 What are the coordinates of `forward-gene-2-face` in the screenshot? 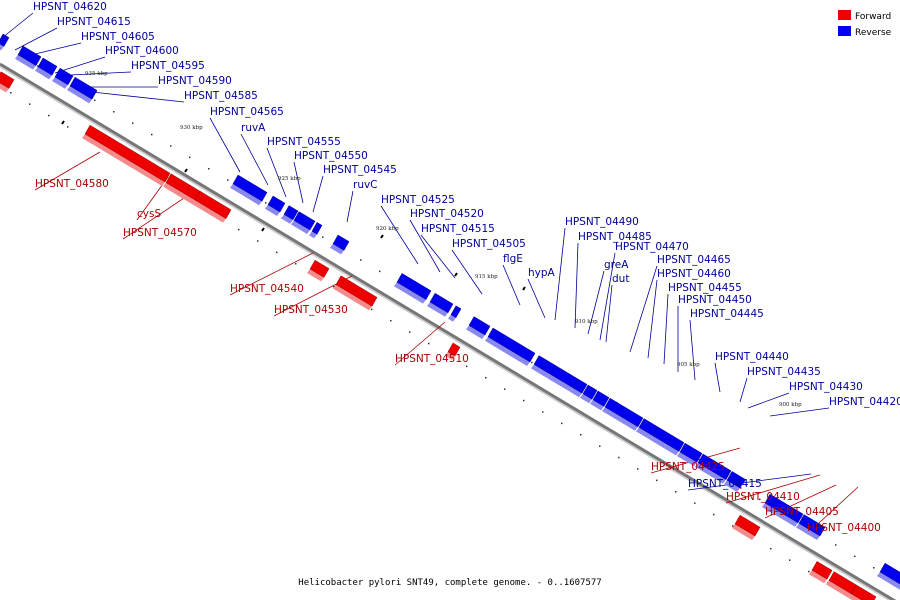 It's located at (127, 153).